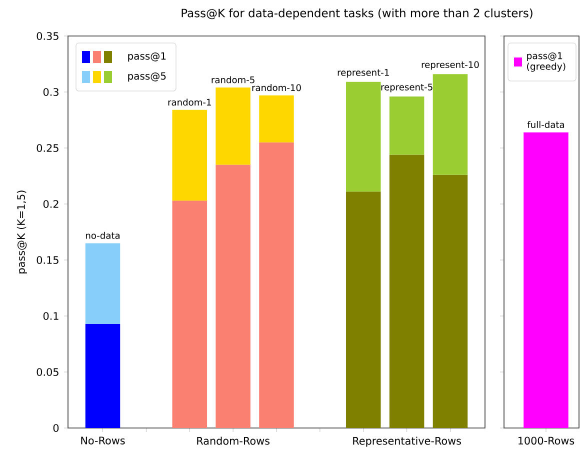 This screenshot has width=581, height=453. I want to click on legend-label: pass@5, so click(147, 77).